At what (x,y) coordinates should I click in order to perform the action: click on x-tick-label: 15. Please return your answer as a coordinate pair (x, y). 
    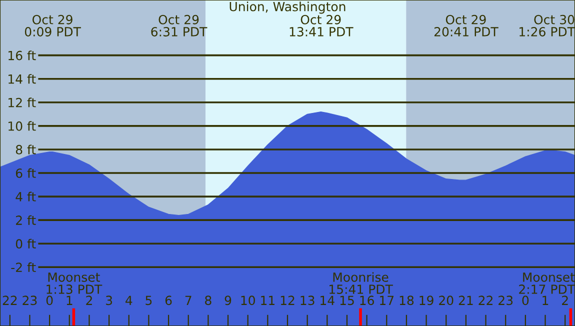
    Looking at the image, I should click on (347, 301).